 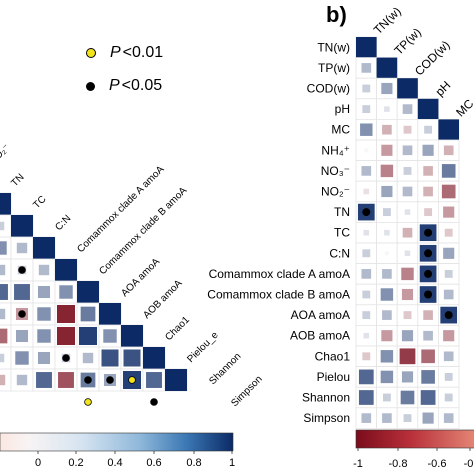 What do you see at coordinates (326, 398) in the screenshot?
I see `panel-b-row-label: Shannon` at bounding box center [326, 398].